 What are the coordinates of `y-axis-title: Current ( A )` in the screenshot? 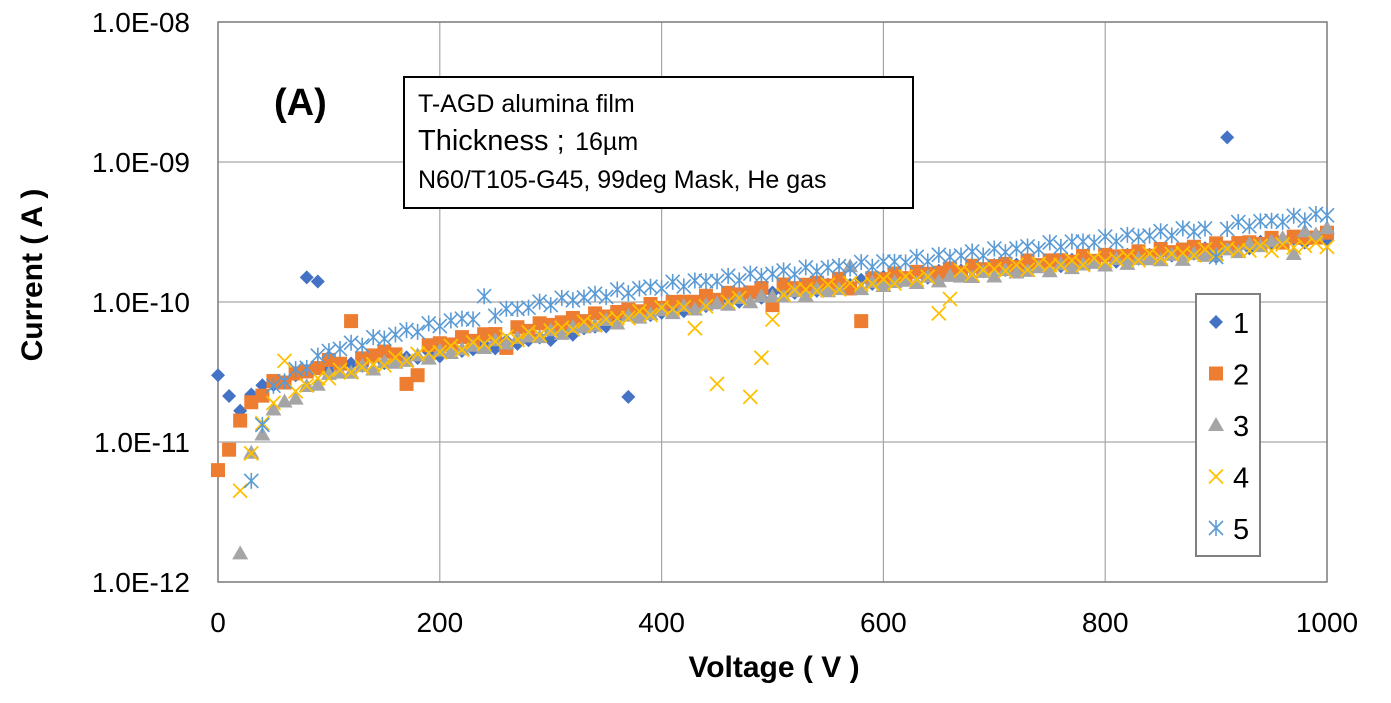 It's located at (32, 275).